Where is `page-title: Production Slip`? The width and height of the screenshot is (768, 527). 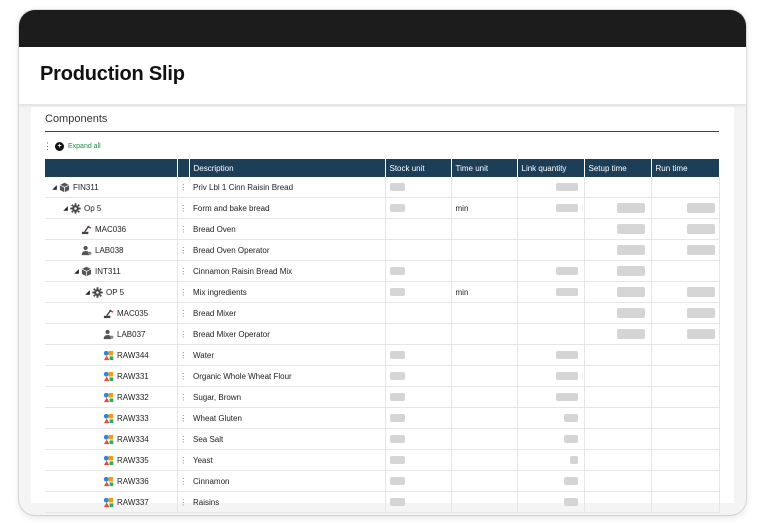 page-title: Production Slip is located at coordinates (112, 74).